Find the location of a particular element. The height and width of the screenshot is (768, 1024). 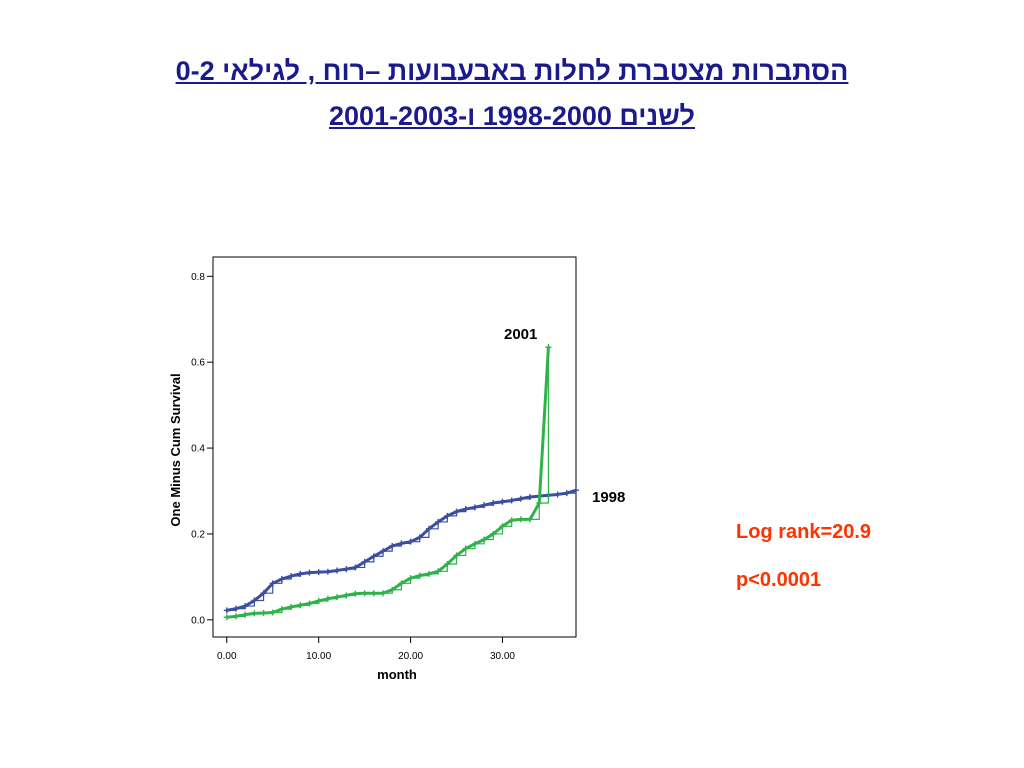

y-axis-label: One Minus Cum Survival is located at coordinates (175, 449).